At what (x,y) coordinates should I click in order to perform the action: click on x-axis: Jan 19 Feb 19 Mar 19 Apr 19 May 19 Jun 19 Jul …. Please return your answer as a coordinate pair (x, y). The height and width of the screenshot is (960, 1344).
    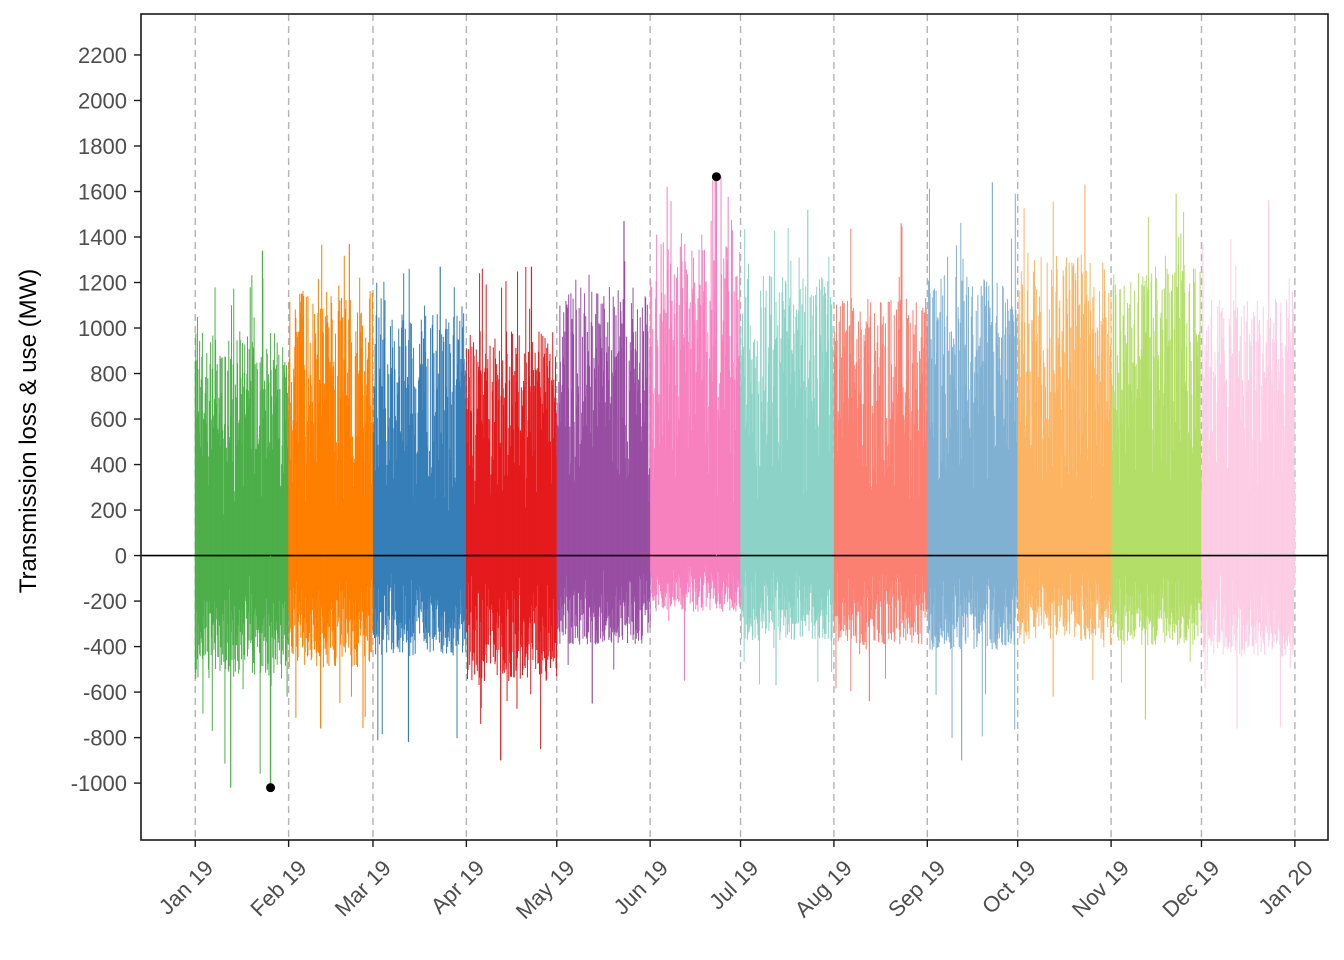
    Looking at the image, I should click on (736, 882).